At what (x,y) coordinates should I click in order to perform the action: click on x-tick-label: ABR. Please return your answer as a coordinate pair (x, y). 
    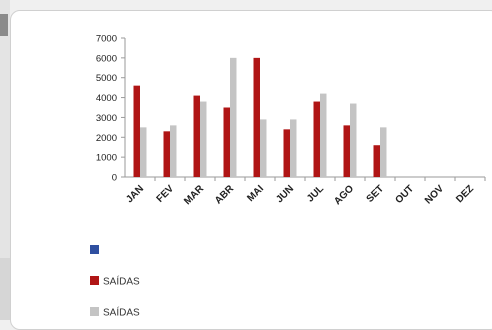
    Looking at the image, I should click on (225, 195).